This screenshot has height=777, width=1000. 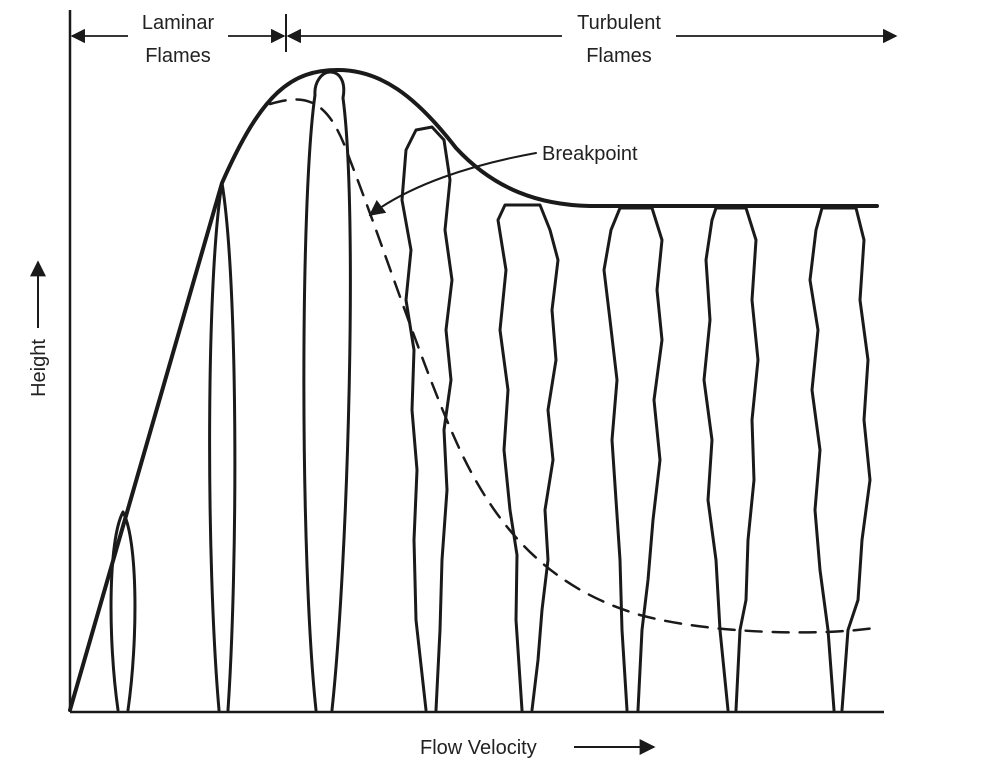 I want to click on laminar-label-line1: Laminar, so click(x=178, y=23).